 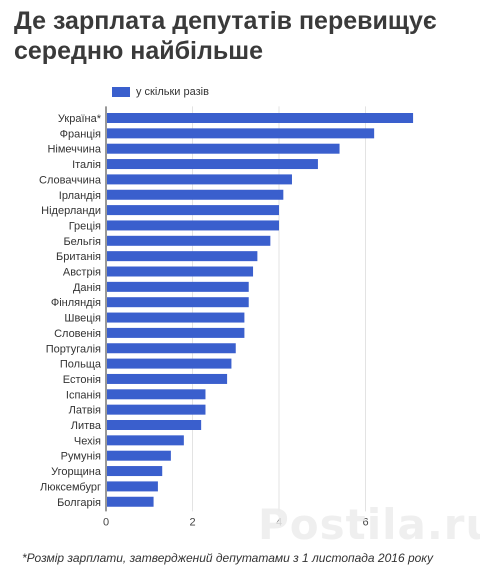 I want to click on x-tick-label-1: 2, so click(x=192, y=522).